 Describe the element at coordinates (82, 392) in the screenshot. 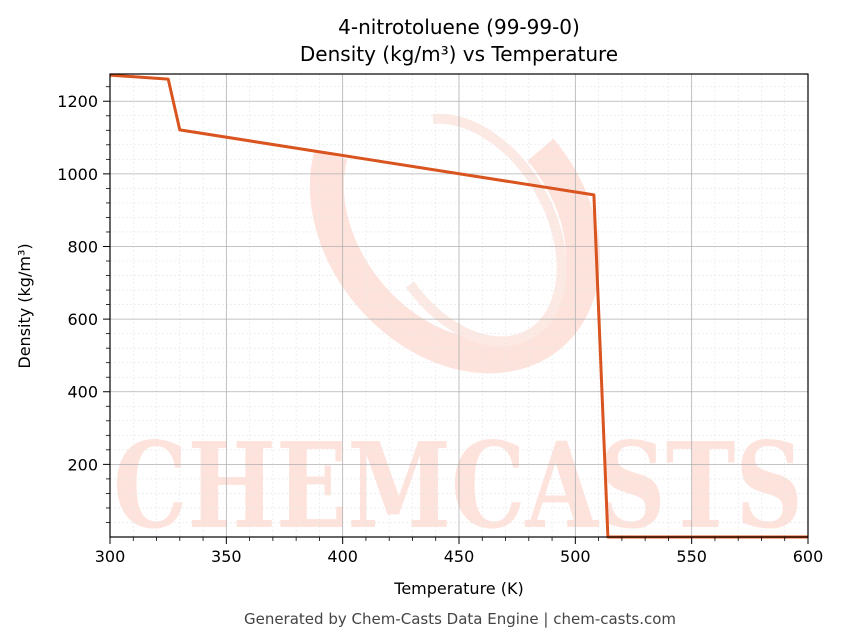

I see `y-tick-label: 400` at that location.